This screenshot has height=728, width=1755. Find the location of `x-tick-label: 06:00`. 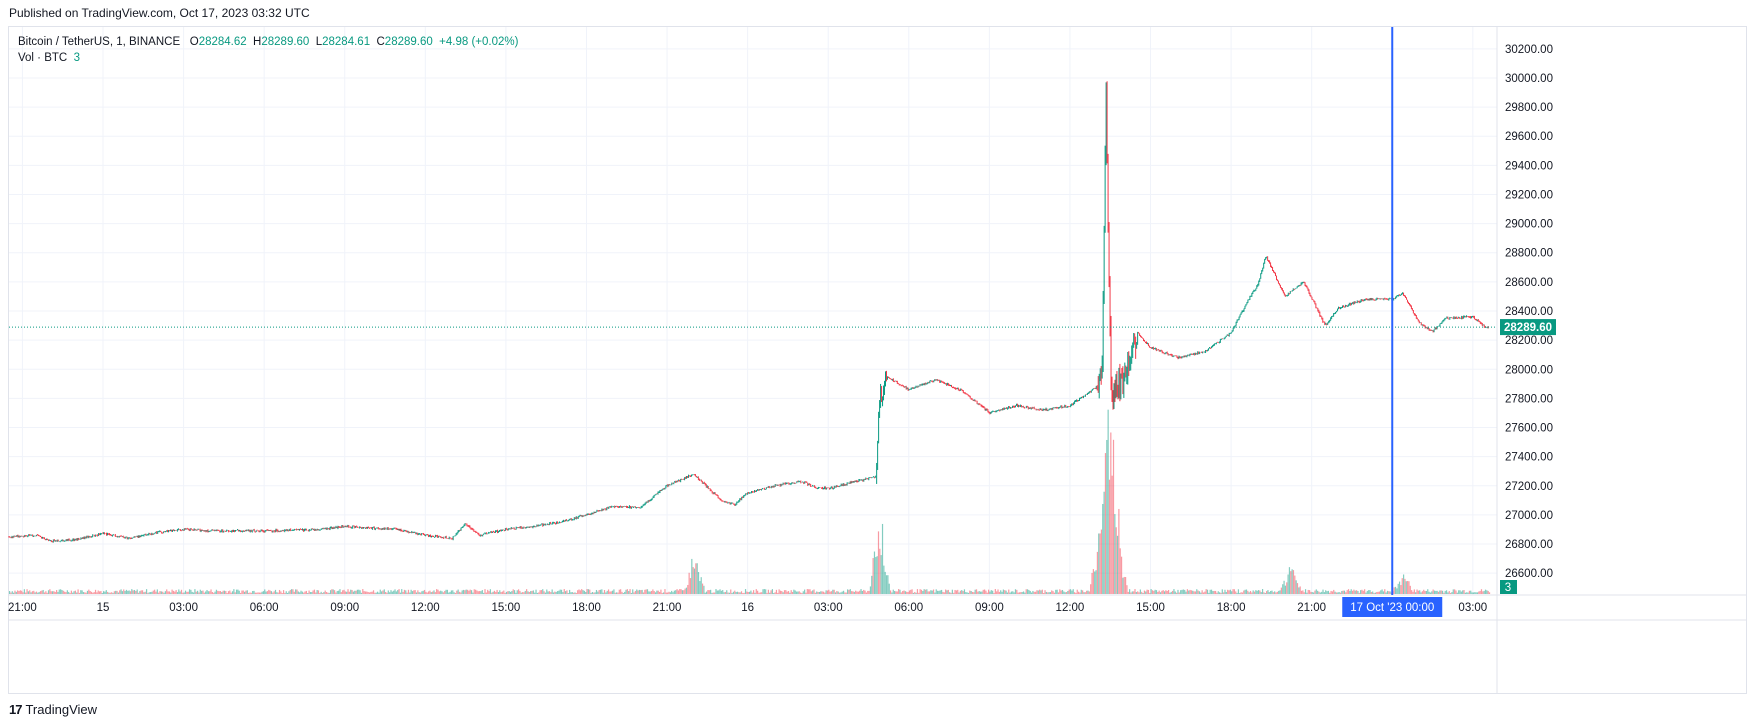

x-tick-label: 06:00 is located at coordinates (264, 608).